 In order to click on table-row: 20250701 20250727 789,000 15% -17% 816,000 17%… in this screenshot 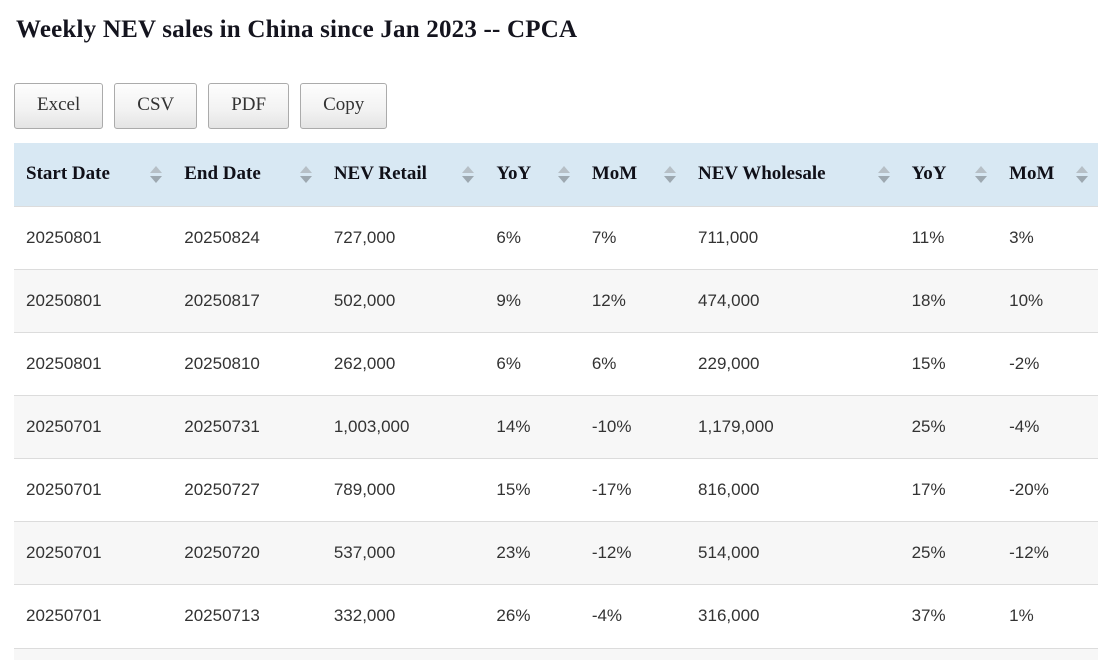, I will do `click(556, 490)`.